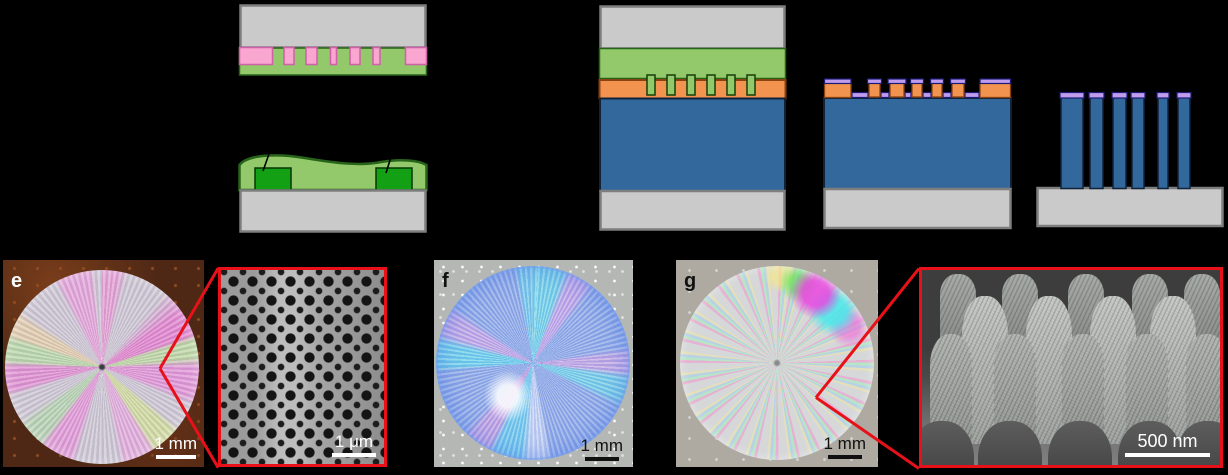 The image size is (1228, 475). I want to click on scale-bar-line-e, so click(175, 457).